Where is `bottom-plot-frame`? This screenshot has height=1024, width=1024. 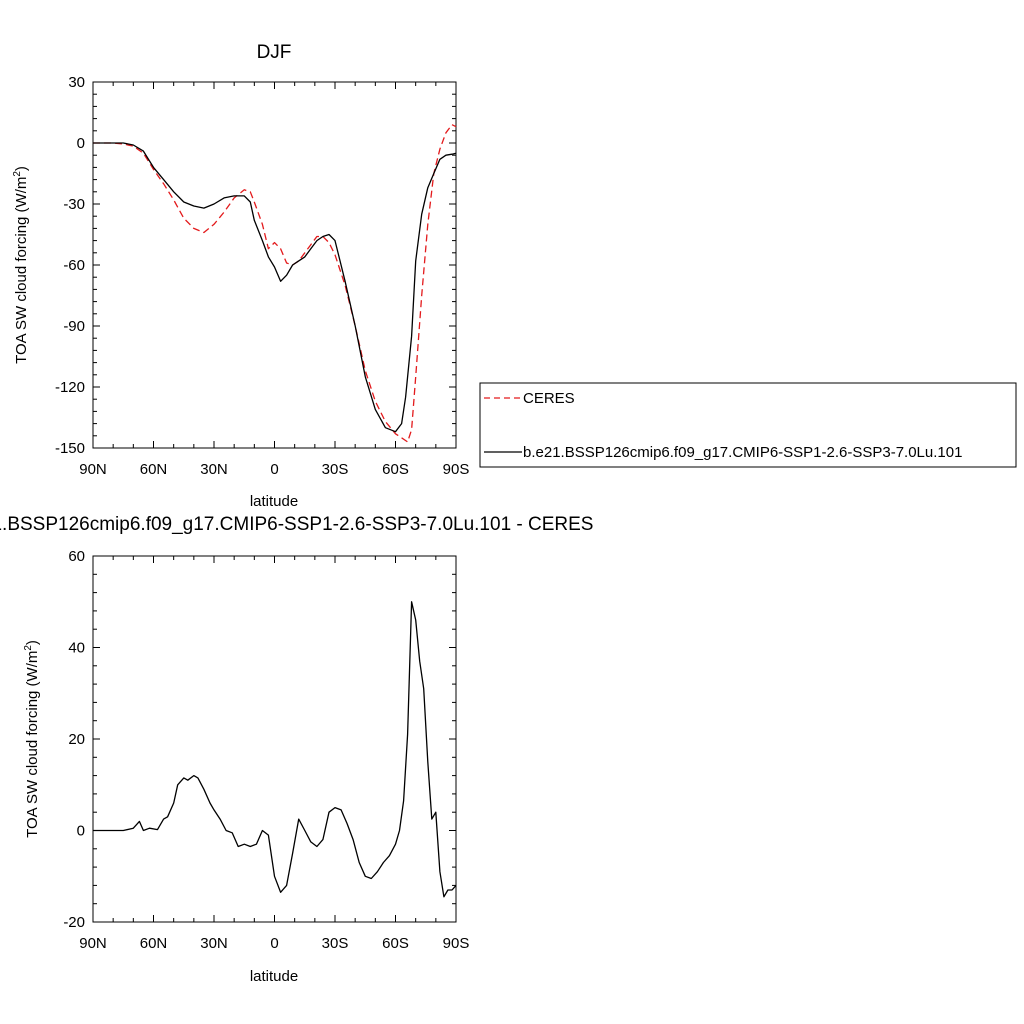 bottom-plot-frame is located at coordinates (274, 739).